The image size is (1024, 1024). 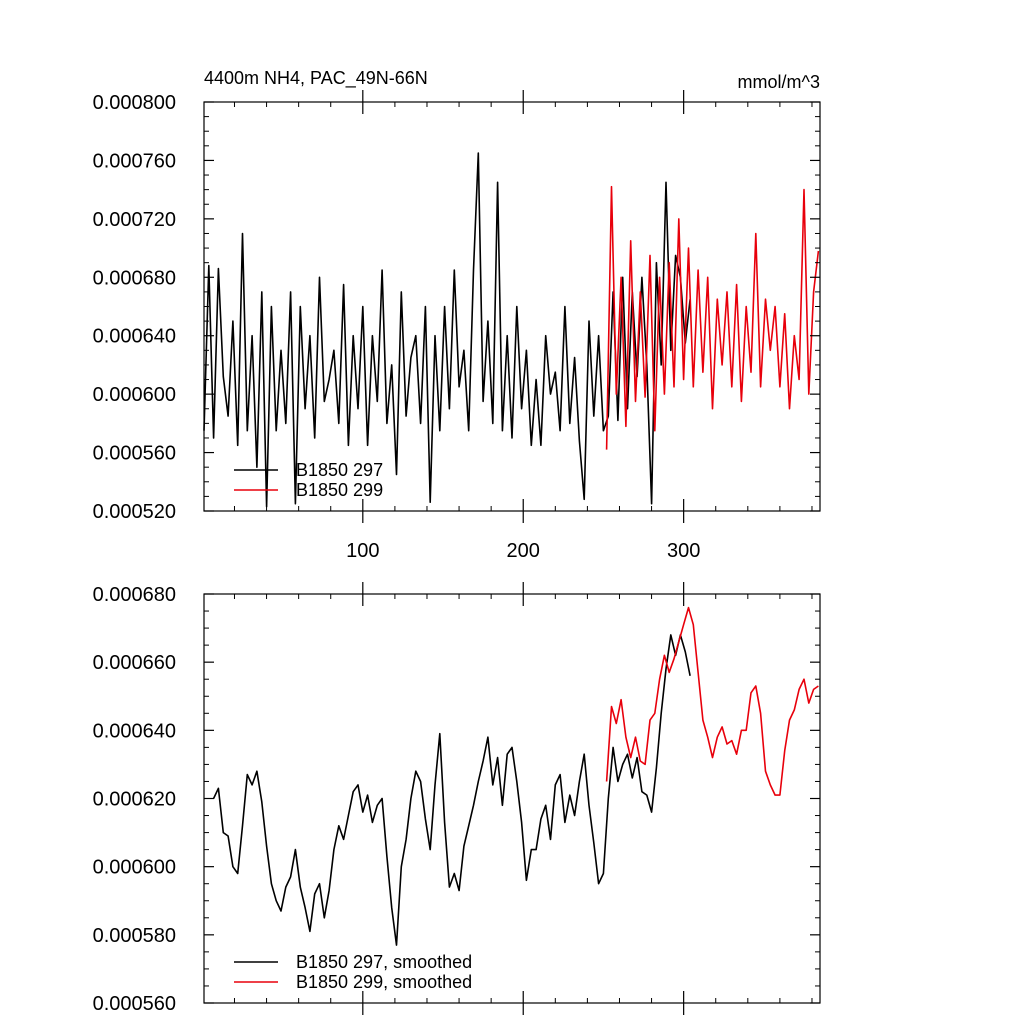 I want to click on legend-label: B1850 299, smoothed, so click(x=384, y=982).